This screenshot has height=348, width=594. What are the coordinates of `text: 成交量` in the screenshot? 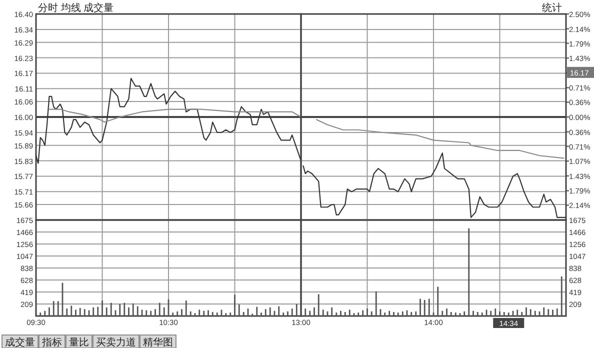 It's located at (20, 342).